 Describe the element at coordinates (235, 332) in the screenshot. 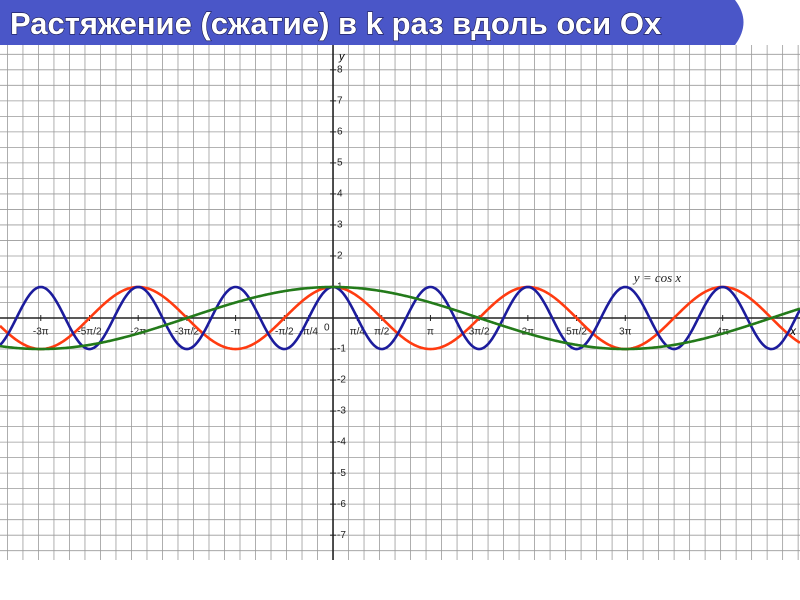

I see `x-tick-label: -π` at that location.